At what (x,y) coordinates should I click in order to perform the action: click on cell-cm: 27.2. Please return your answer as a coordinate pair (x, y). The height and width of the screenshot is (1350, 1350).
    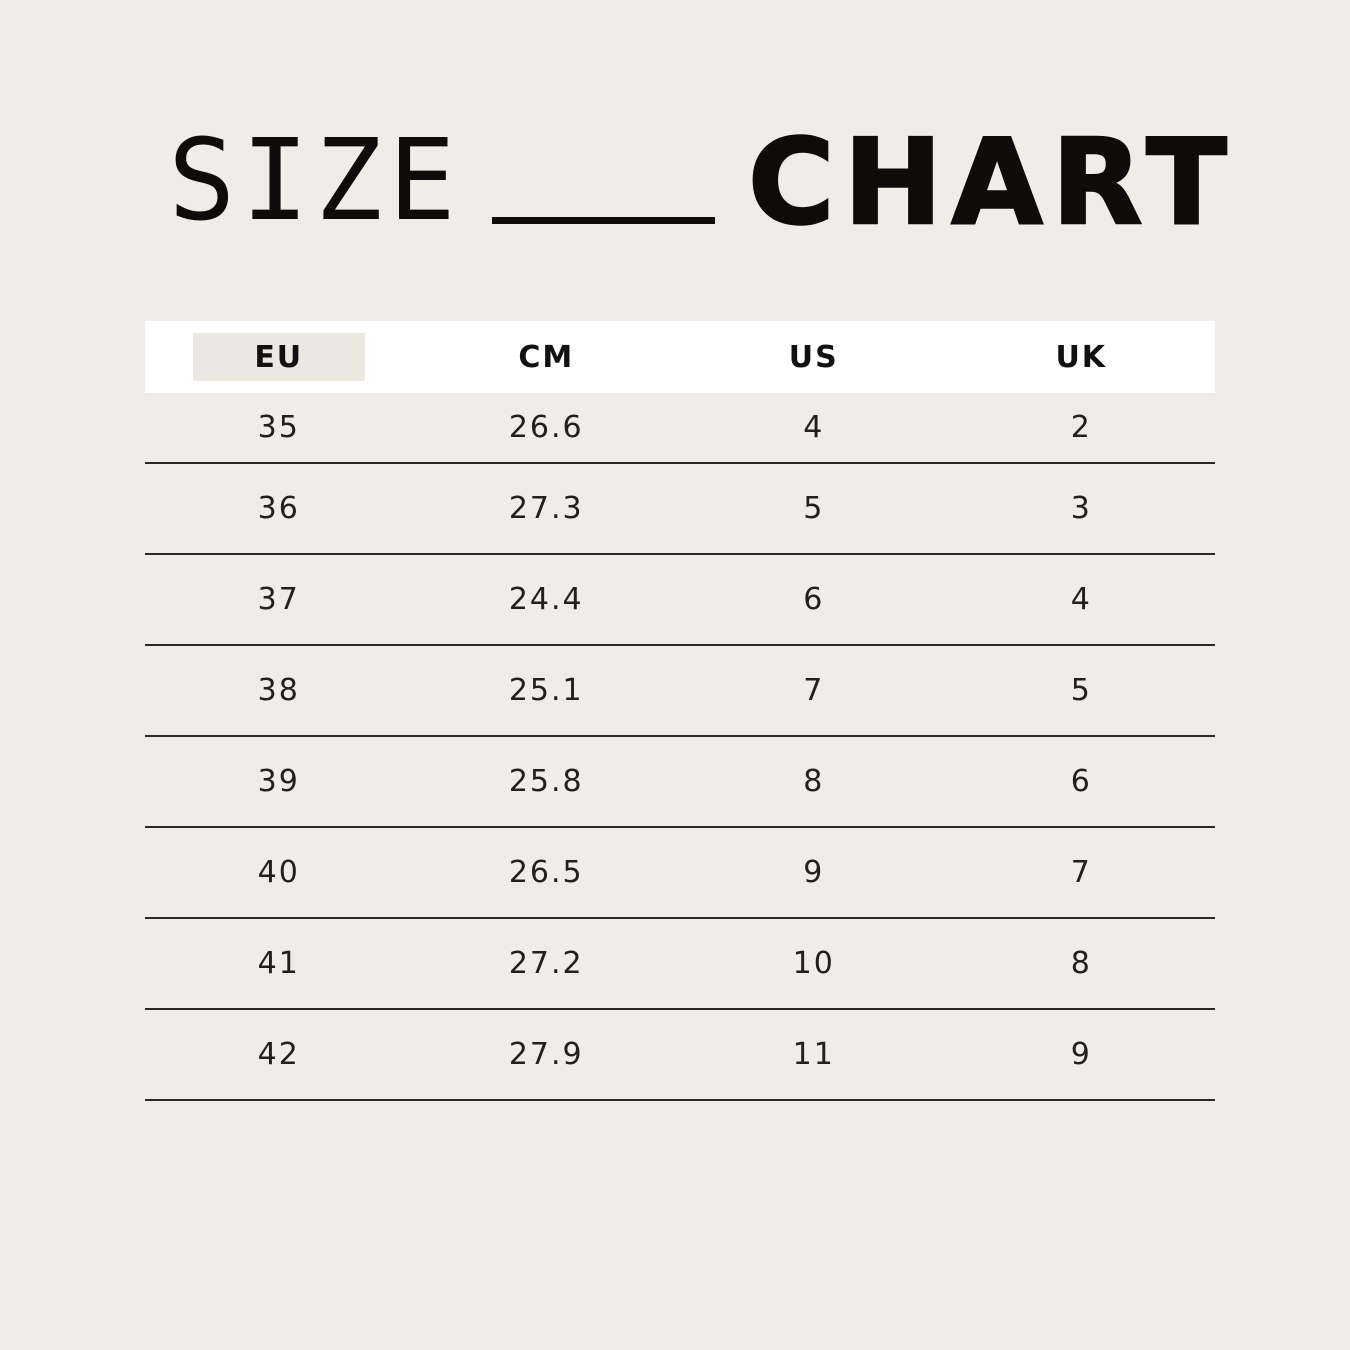
    Looking at the image, I should click on (546, 963).